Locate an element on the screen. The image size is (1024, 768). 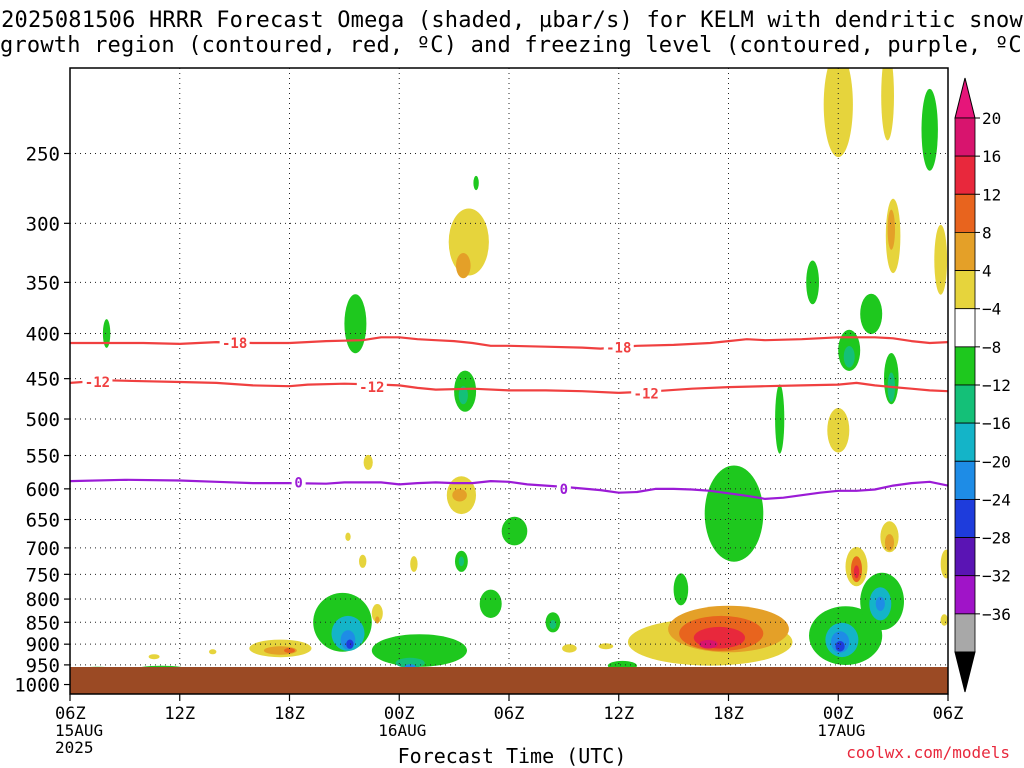
site-credit: coolwx.com/models is located at coordinates (928, 752).